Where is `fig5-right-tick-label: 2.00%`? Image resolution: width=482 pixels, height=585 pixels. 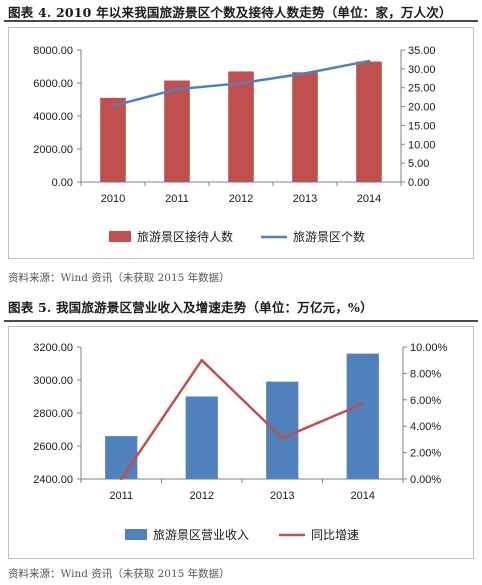
fig5-right-tick-label: 2.00% is located at coordinates (425, 454).